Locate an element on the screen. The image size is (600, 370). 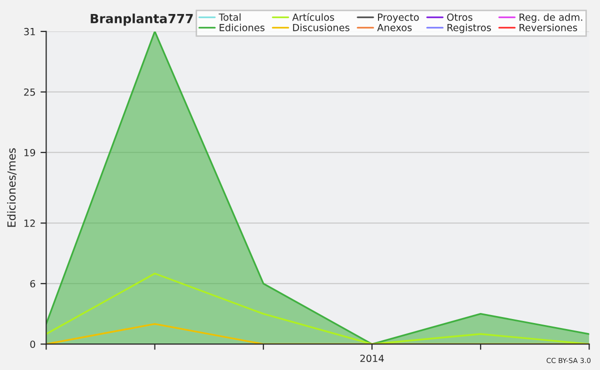
legend-label: Reg. de adm. is located at coordinates (551, 18).